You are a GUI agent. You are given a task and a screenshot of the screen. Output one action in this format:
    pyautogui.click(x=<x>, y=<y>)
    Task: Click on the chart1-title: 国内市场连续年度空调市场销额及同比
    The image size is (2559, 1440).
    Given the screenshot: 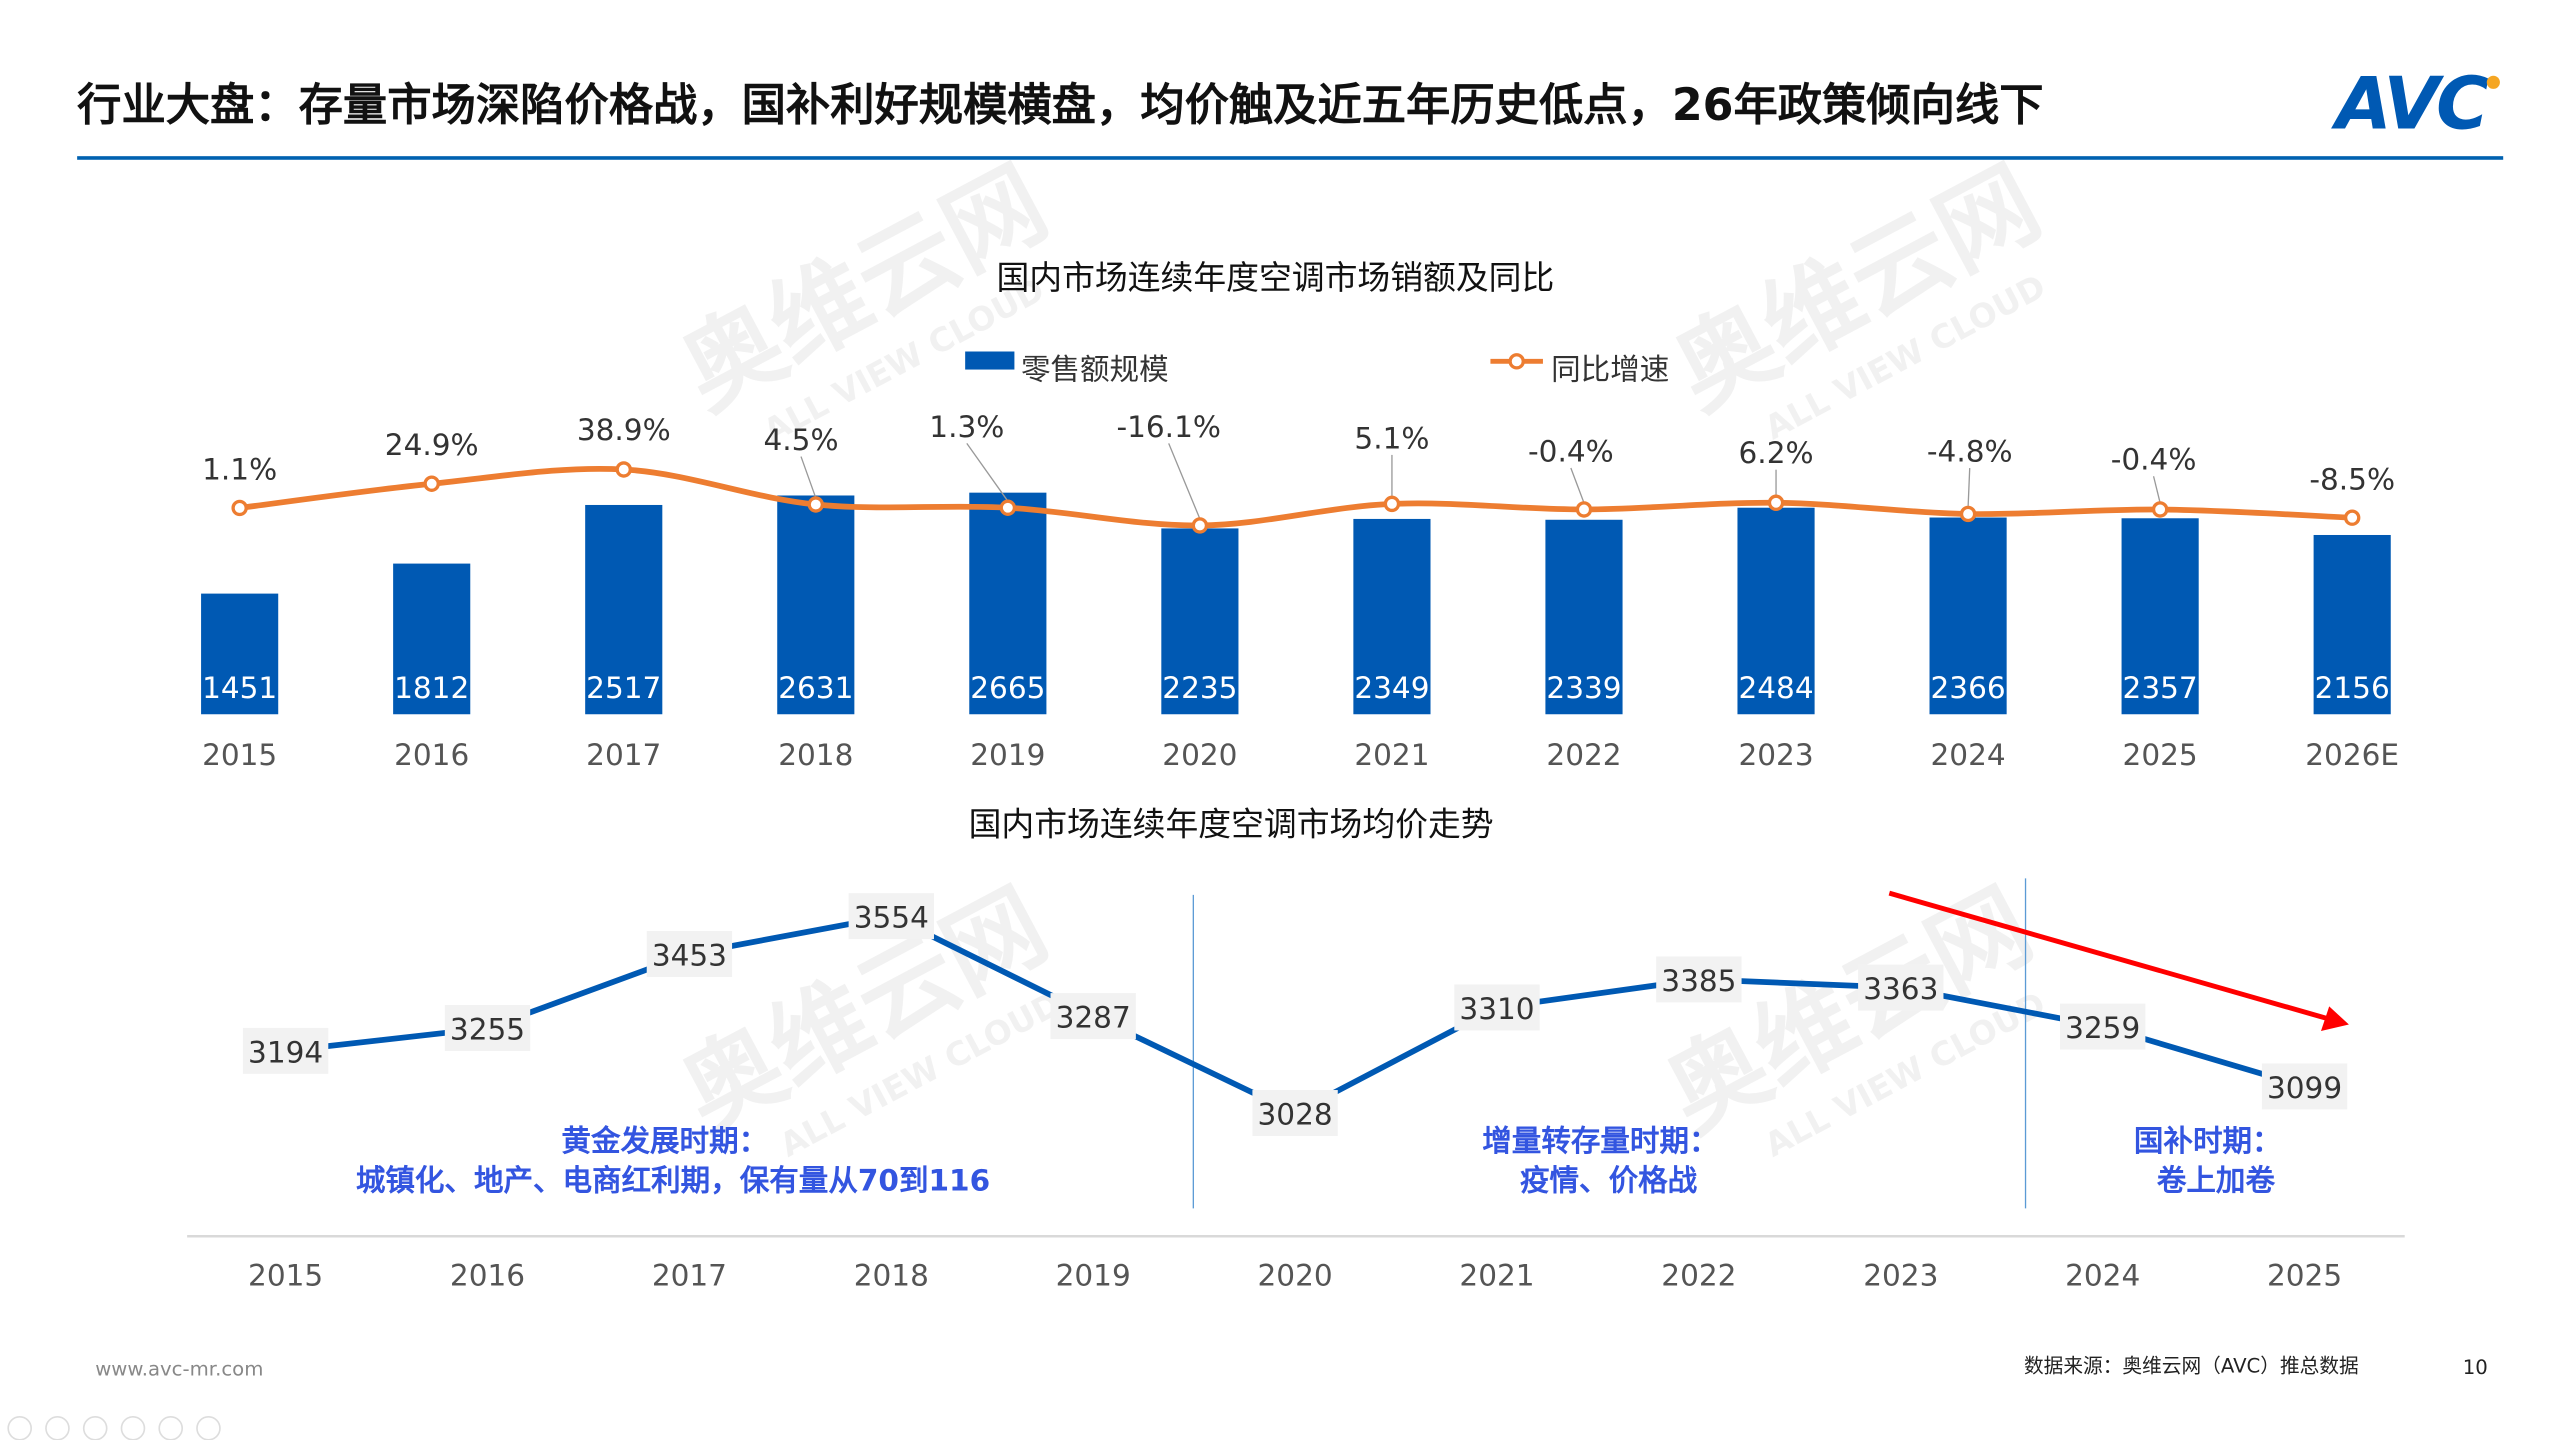 What is the action you would take?
    pyautogui.click(x=1275, y=278)
    